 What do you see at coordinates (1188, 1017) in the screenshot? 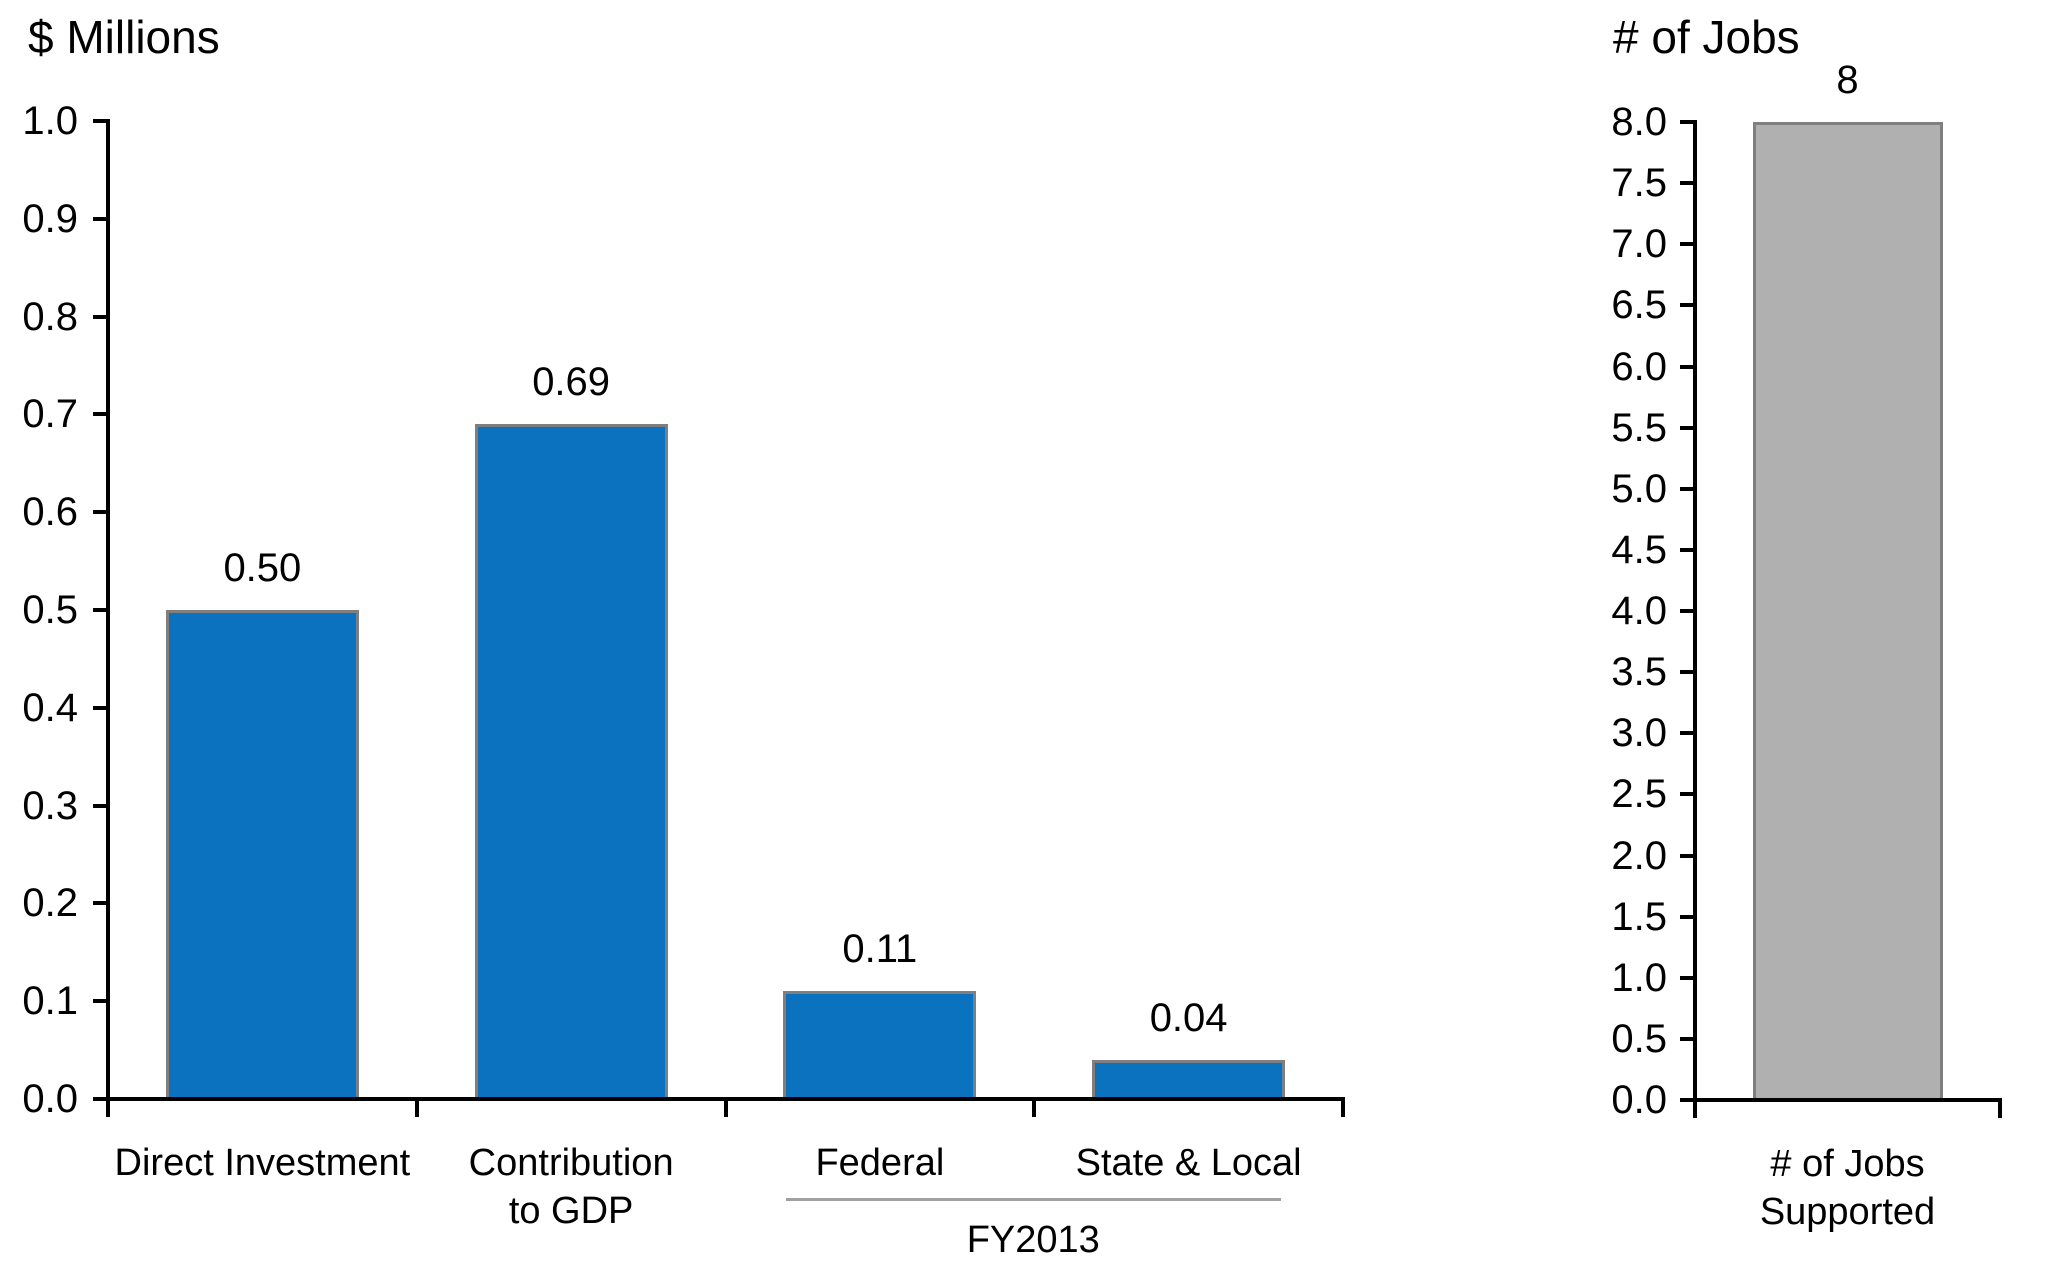
I see `value-label-state-local: 0.04` at bounding box center [1188, 1017].